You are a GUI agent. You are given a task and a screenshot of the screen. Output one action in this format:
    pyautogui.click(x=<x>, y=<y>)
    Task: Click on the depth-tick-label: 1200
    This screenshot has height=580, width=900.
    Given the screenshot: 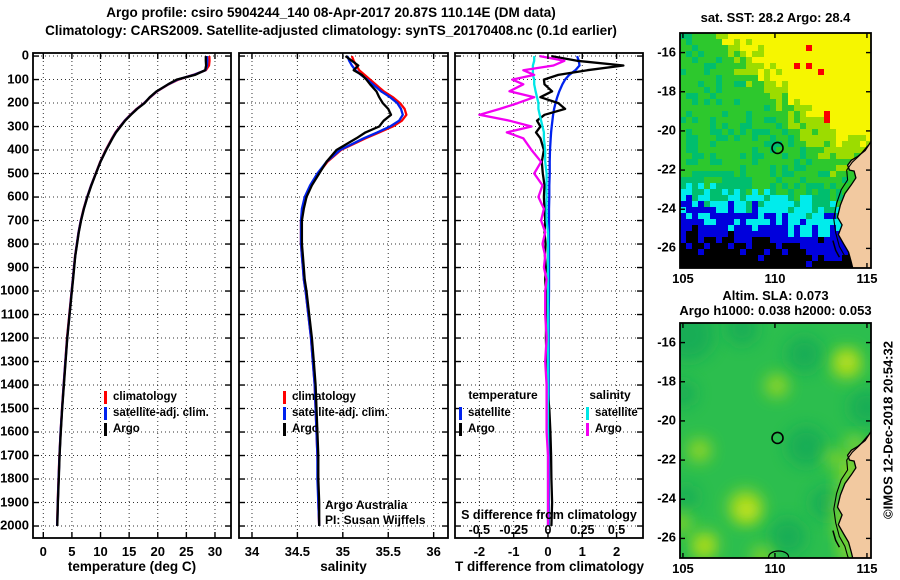 What is the action you would take?
    pyautogui.click(x=14, y=337)
    